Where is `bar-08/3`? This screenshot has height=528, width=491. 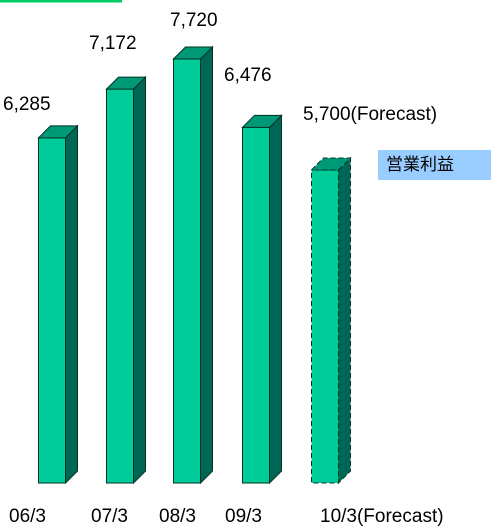
bar-08/3 is located at coordinates (193, 265).